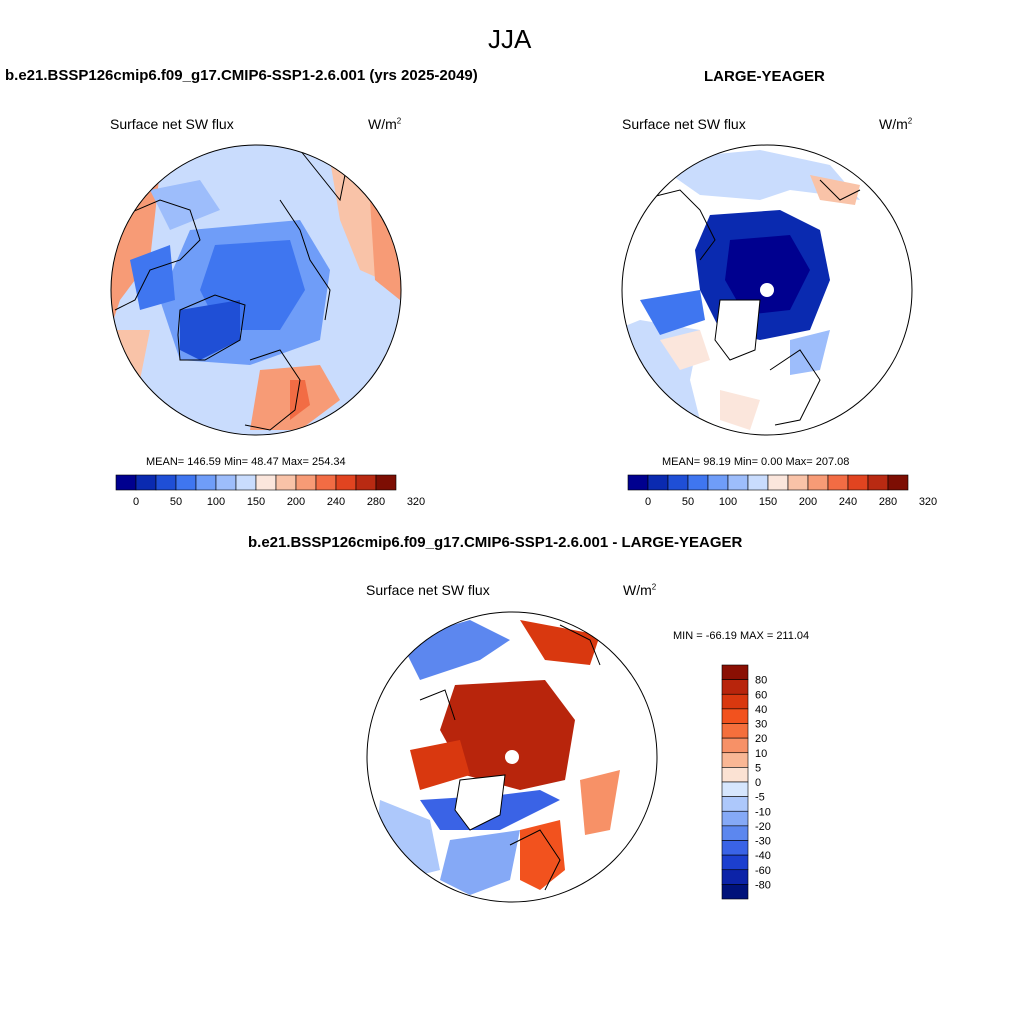 Image resolution: width=1024 pixels, height=1024 pixels. Describe the element at coordinates (510, 39) in the screenshot. I see `figure-title: JJA` at that location.